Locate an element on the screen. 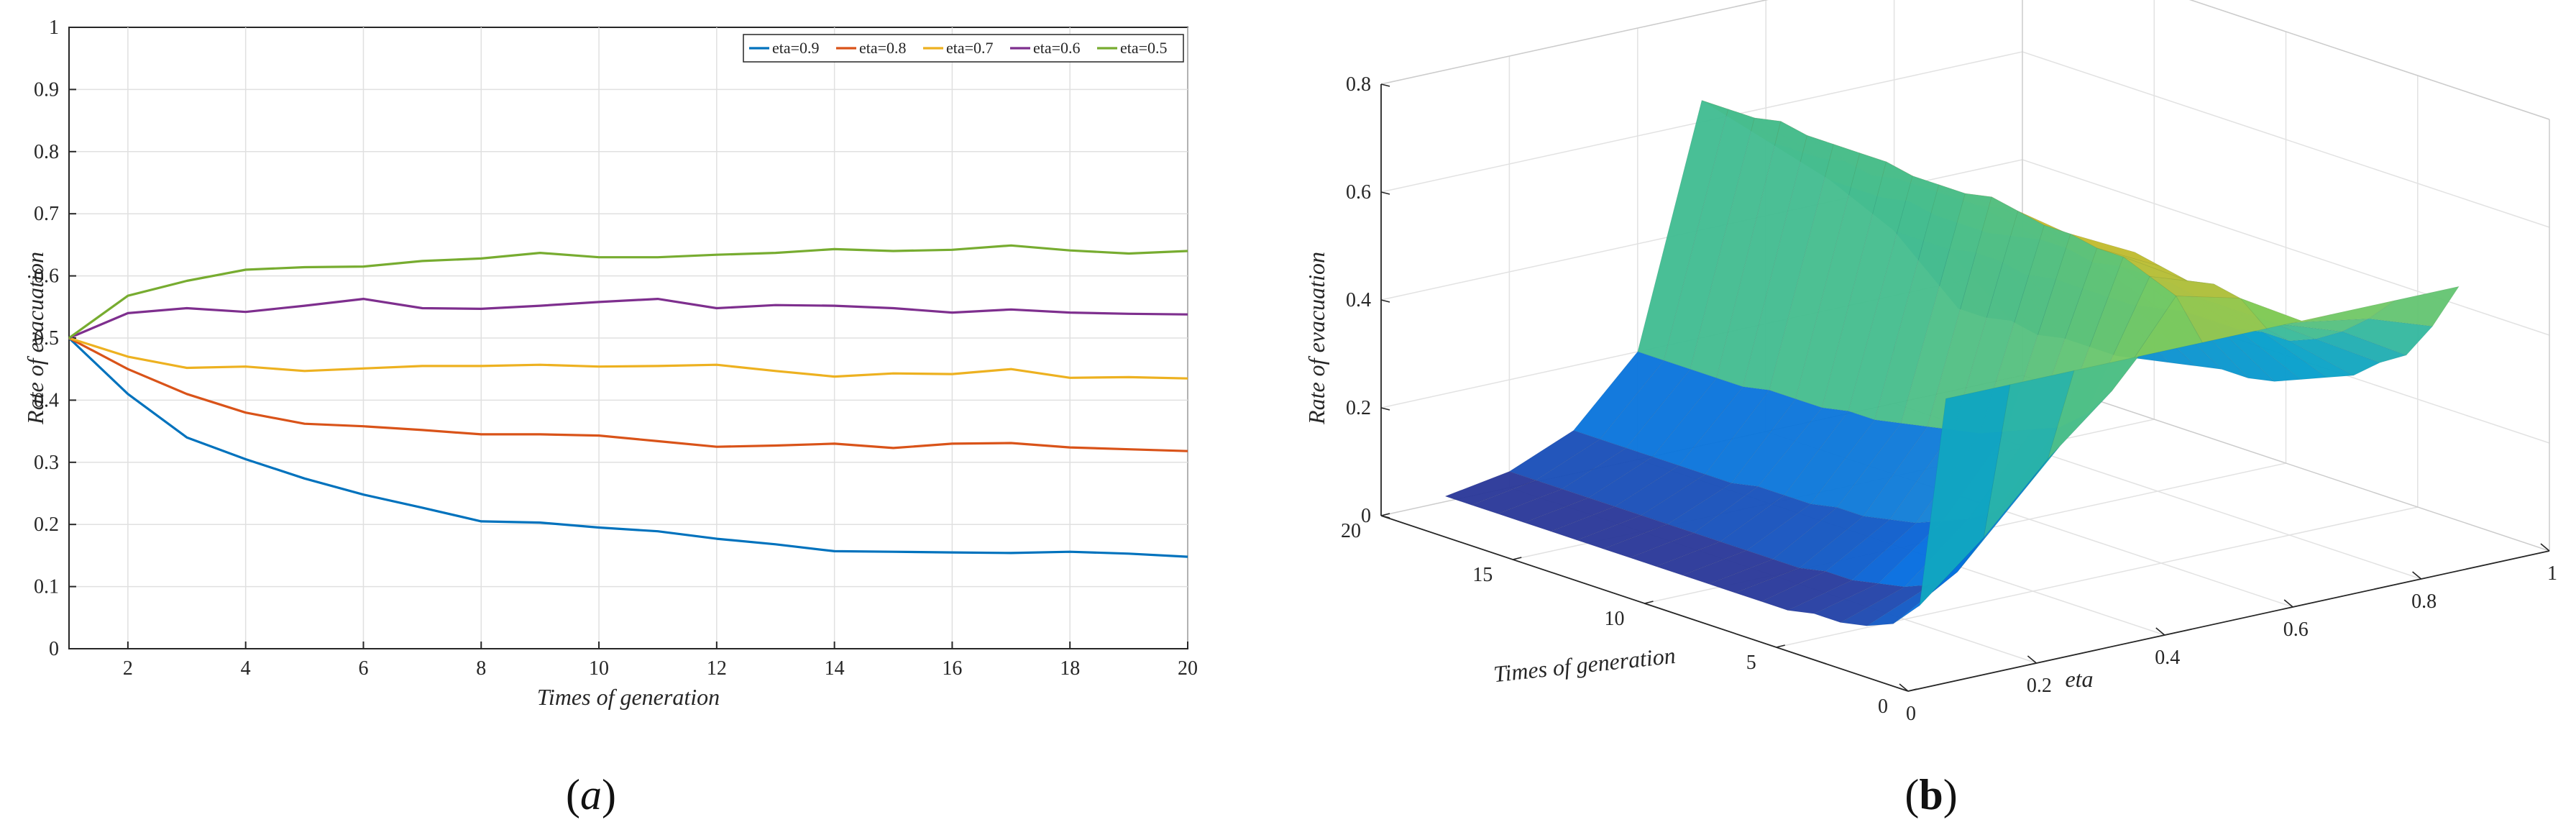 The height and width of the screenshot is (835, 2576). x-tick-label: 20 is located at coordinates (1188, 669).